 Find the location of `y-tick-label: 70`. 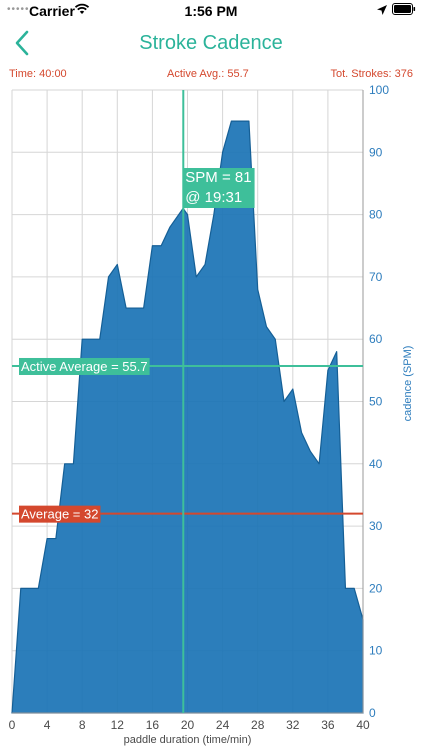

y-tick-label: 70 is located at coordinates (376, 277).